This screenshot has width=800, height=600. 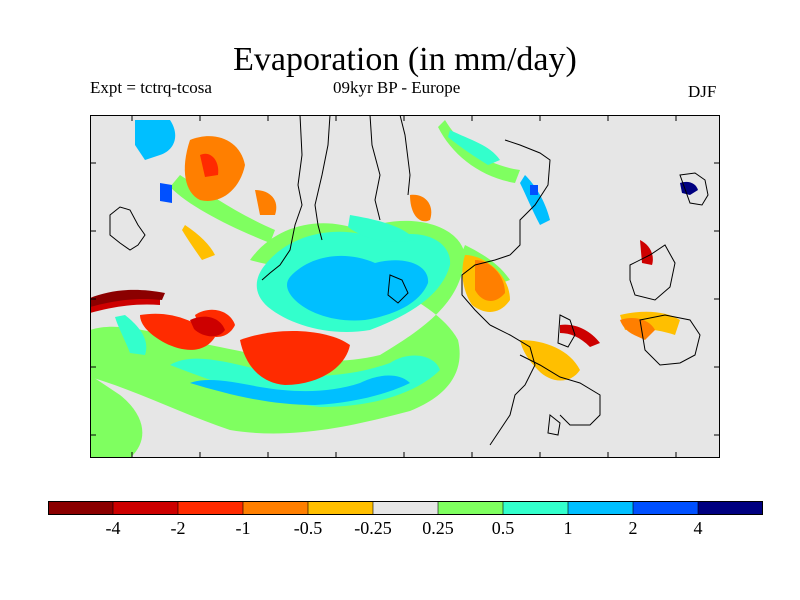 I want to click on colorbar, so click(x=405, y=508).